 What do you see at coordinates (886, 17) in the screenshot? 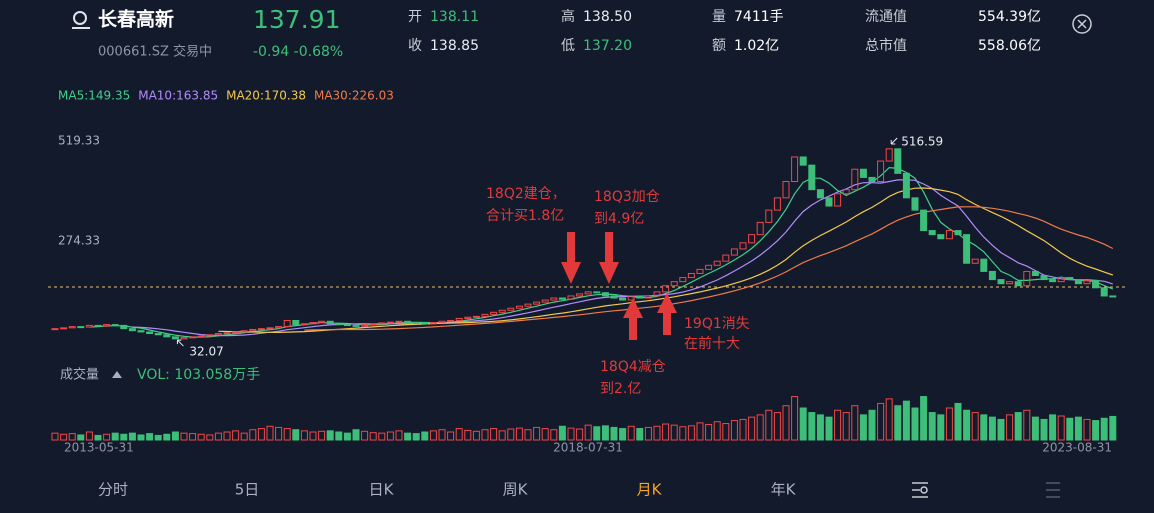
I see `field-label: 流通值` at bounding box center [886, 17].